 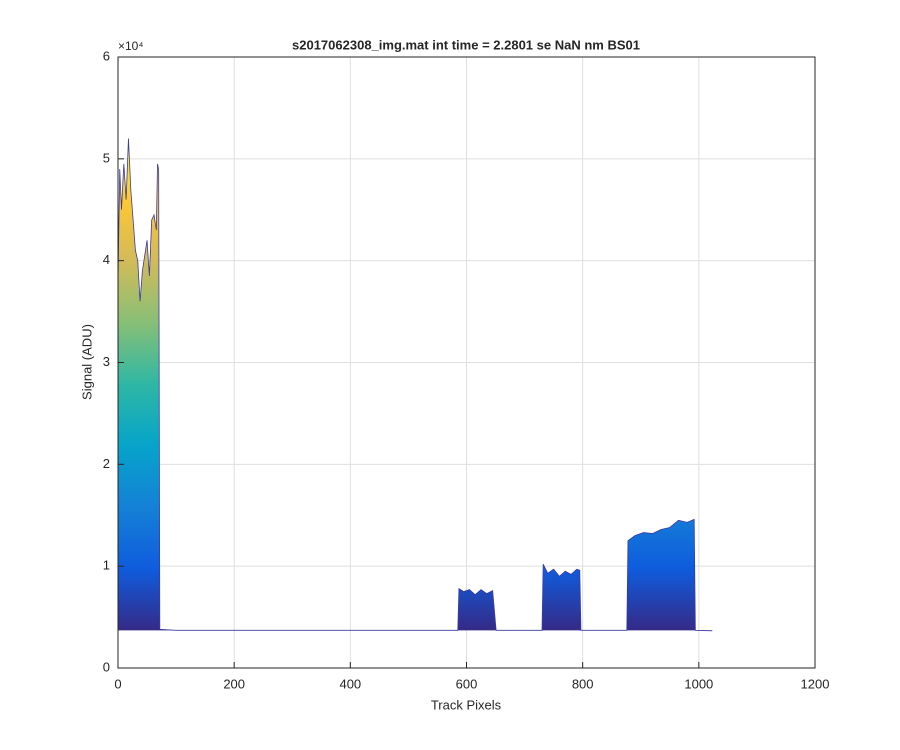 What do you see at coordinates (466, 704) in the screenshot?
I see `x-axis-label: Track Pixels` at bounding box center [466, 704].